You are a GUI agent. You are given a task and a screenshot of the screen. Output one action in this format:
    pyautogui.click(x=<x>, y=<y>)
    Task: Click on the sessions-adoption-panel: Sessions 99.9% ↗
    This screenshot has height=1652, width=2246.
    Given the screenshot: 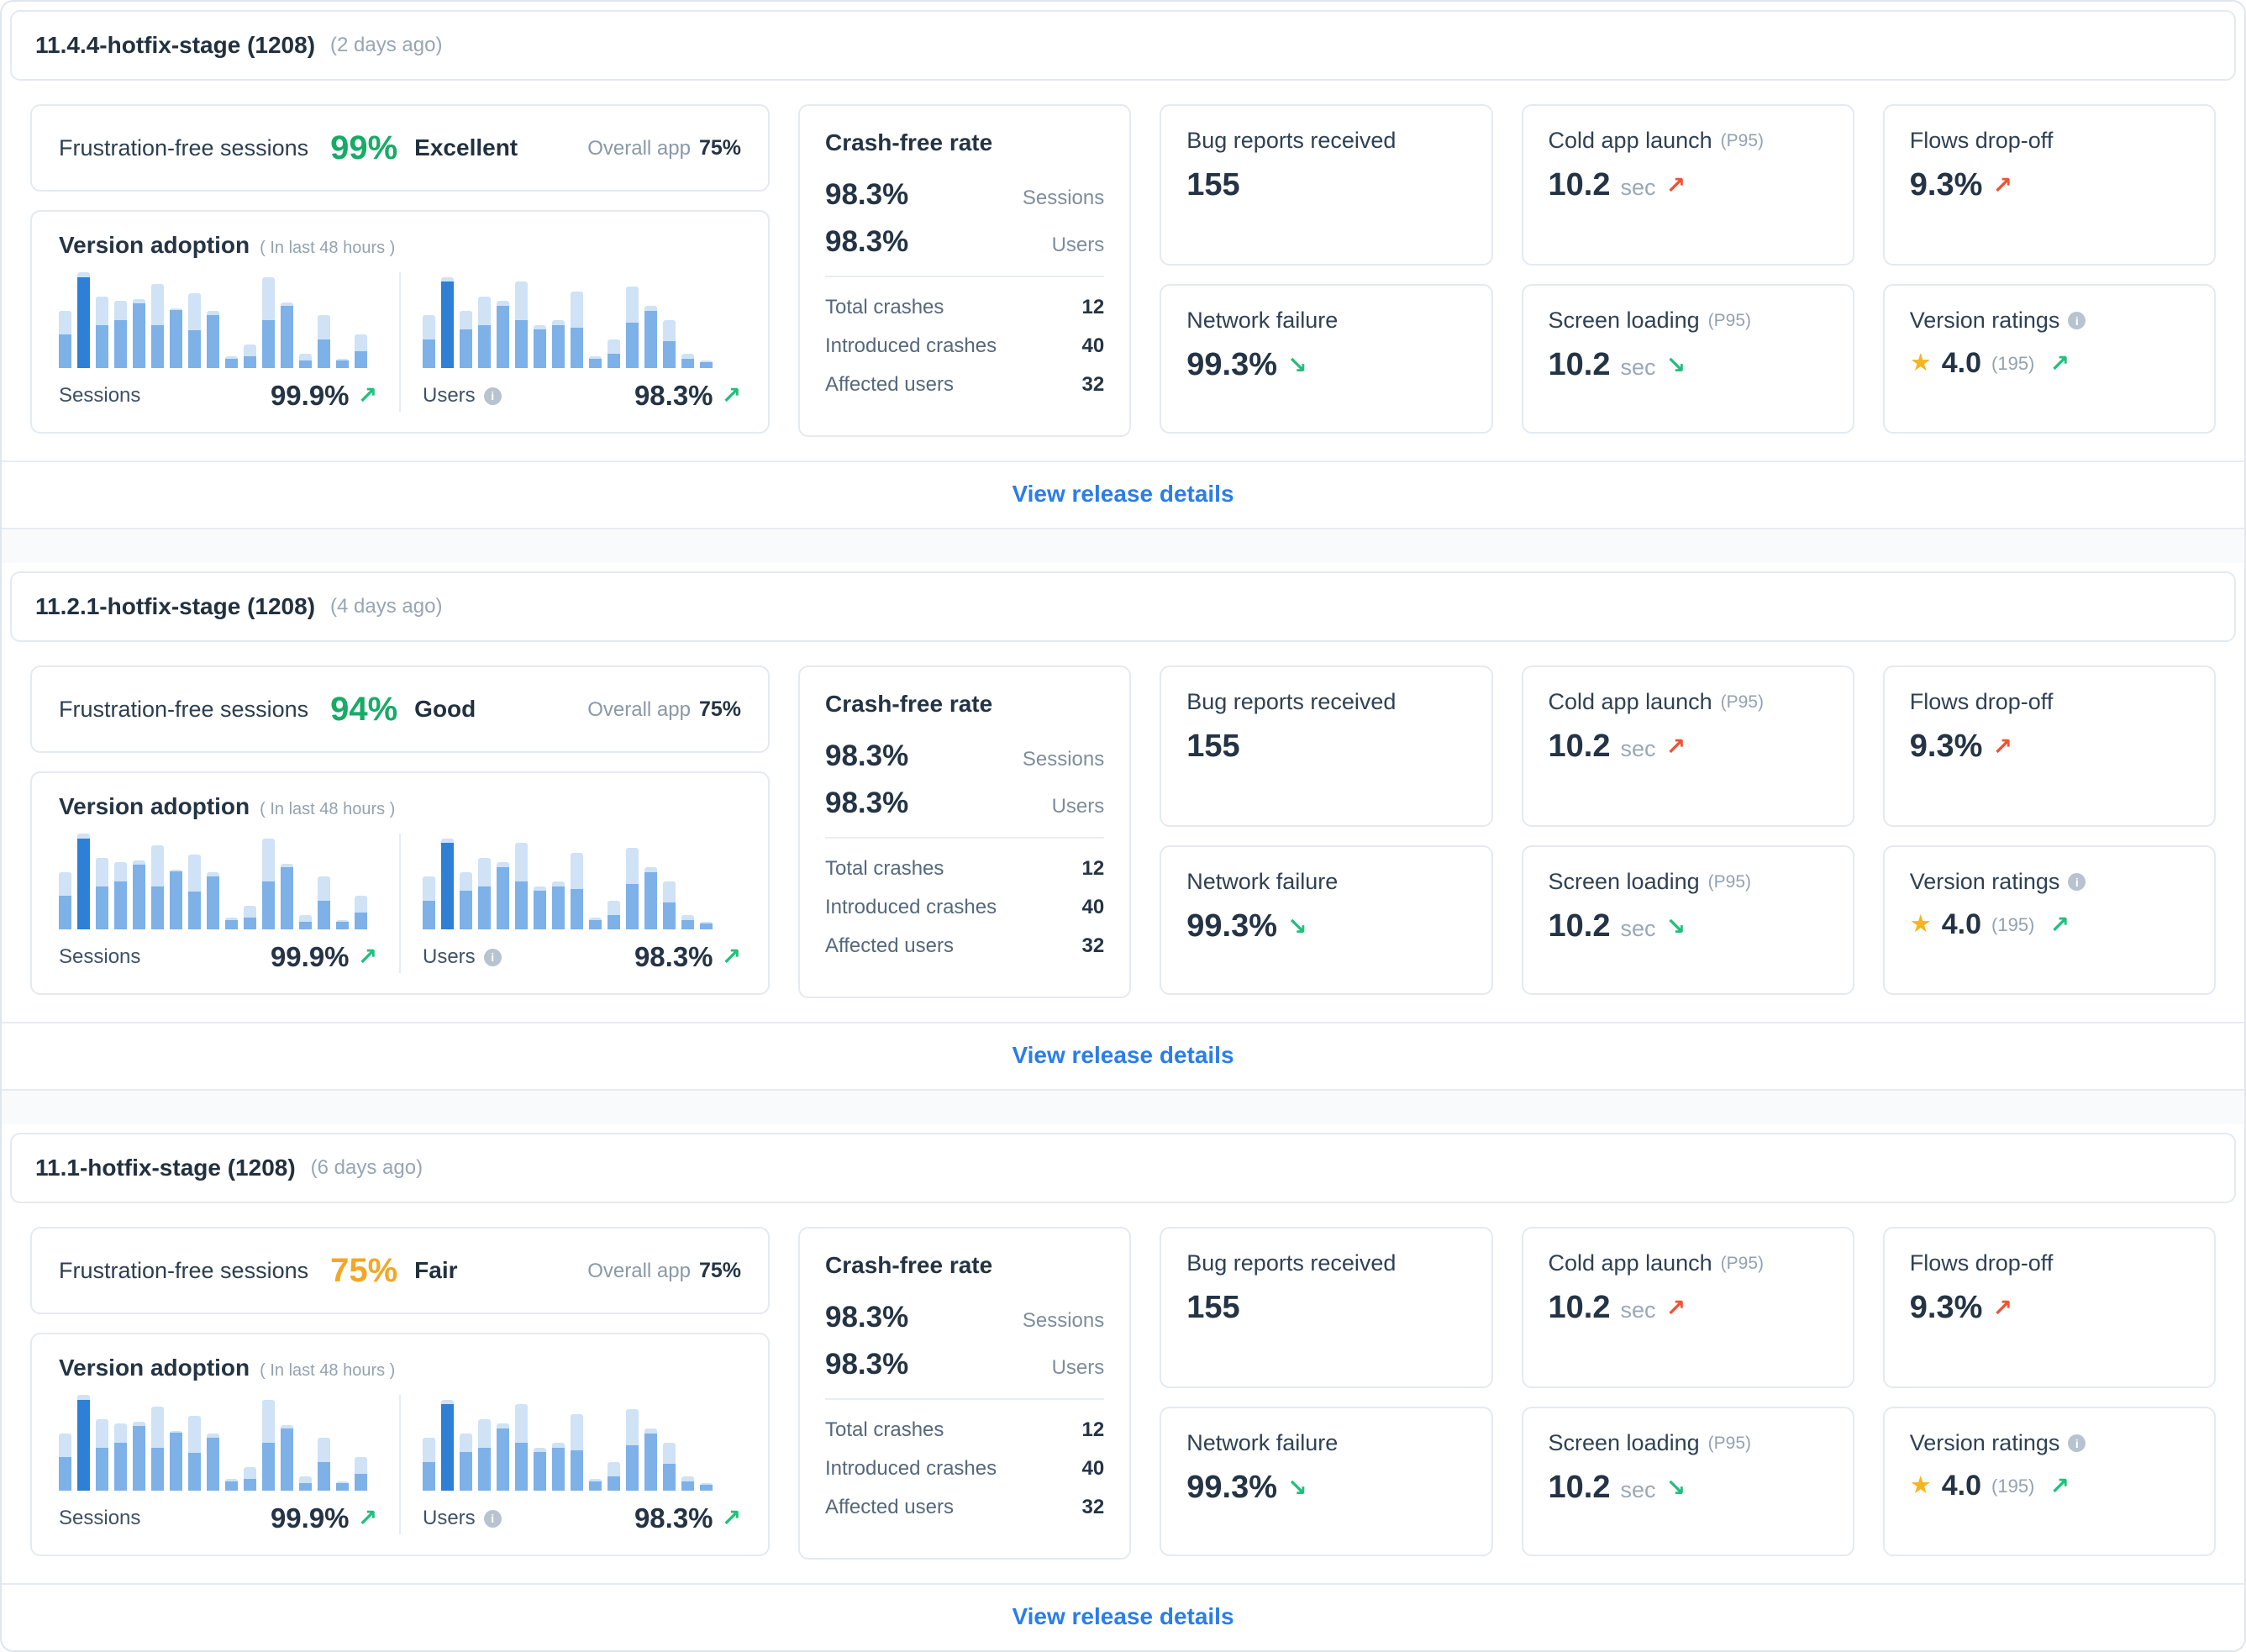 What is the action you would take?
    pyautogui.click(x=218, y=1465)
    